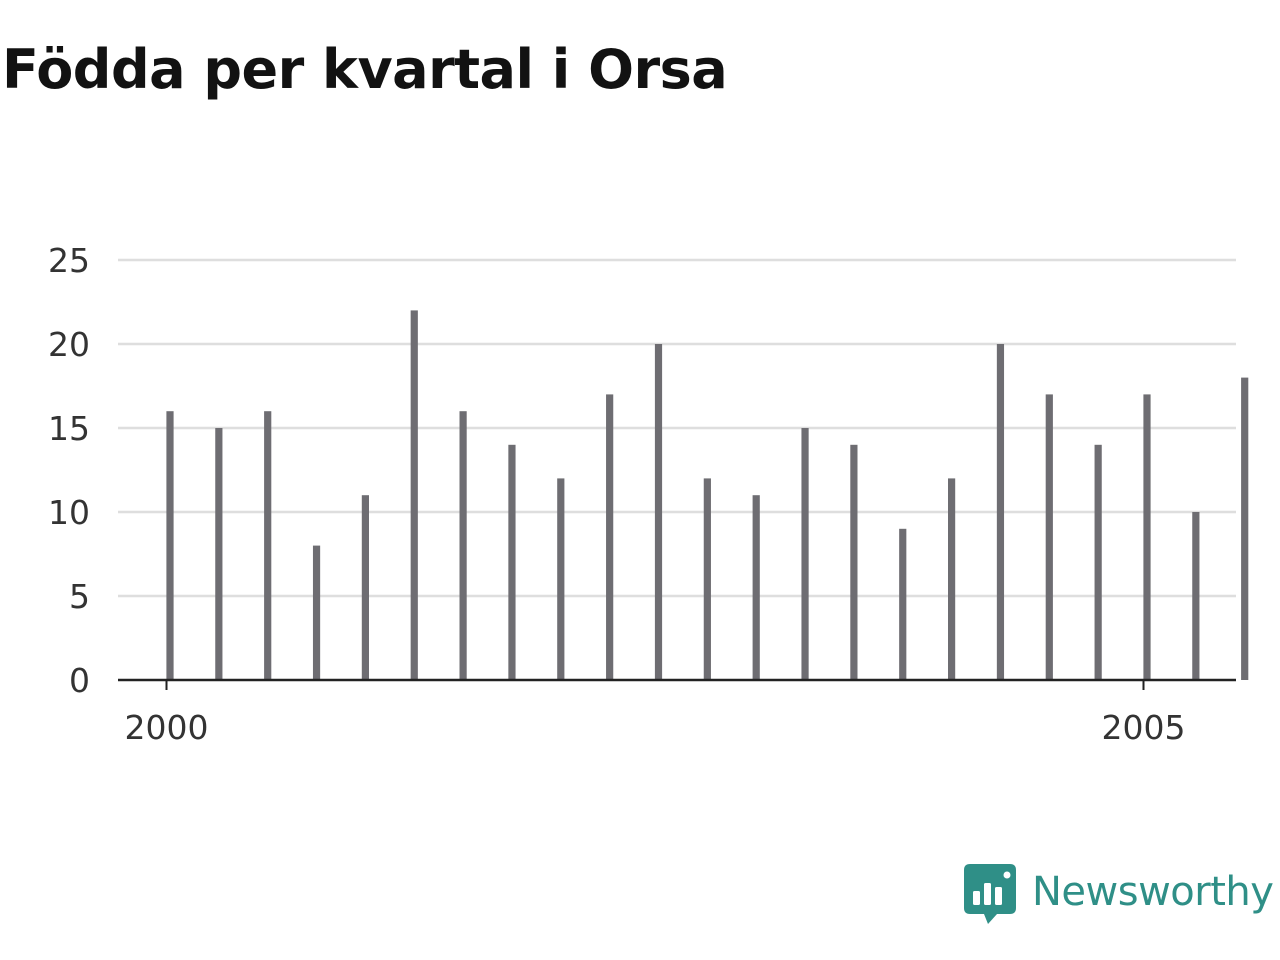 The image size is (1280, 960). What do you see at coordinates (167, 727) in the screenshot?
I see `x-tick-label-2000: 2000` at bounding box center [167, 727].